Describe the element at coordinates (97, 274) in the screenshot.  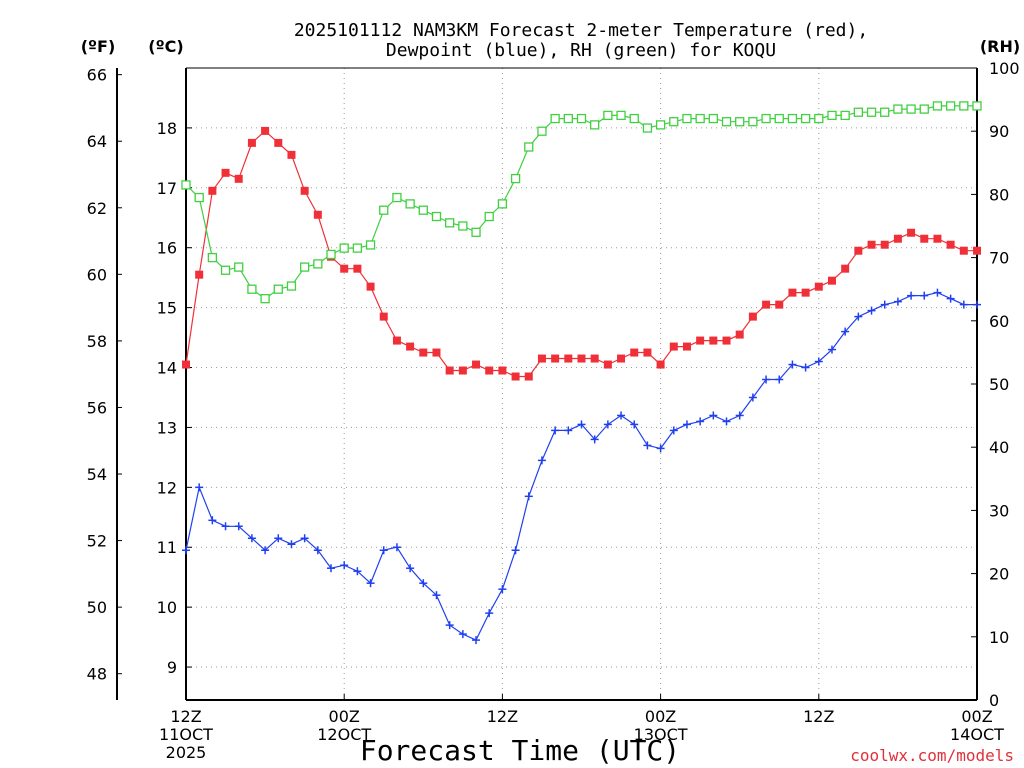
I see `fahrenheit-tick-label: 60` at that location.